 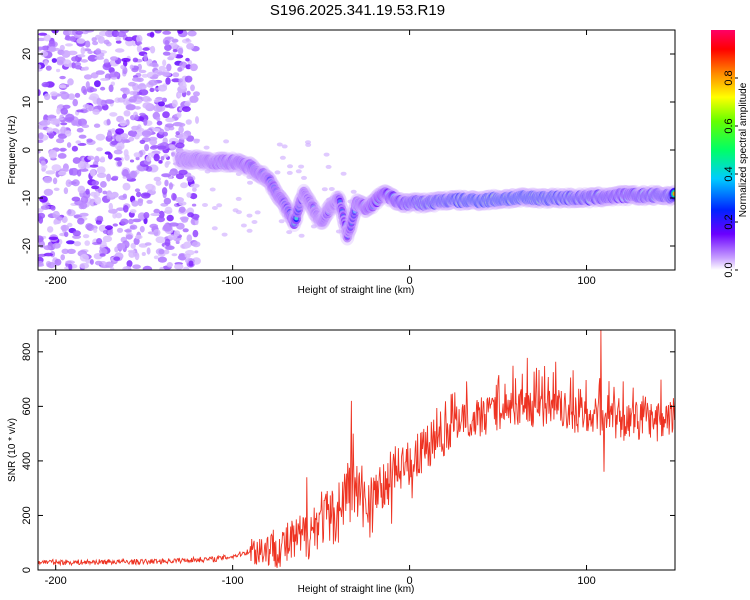 What do you see at coordinates (233, 581) in the screenshot?
I see `snr-x-tick-label: -100` at bounding box center [233, 581].